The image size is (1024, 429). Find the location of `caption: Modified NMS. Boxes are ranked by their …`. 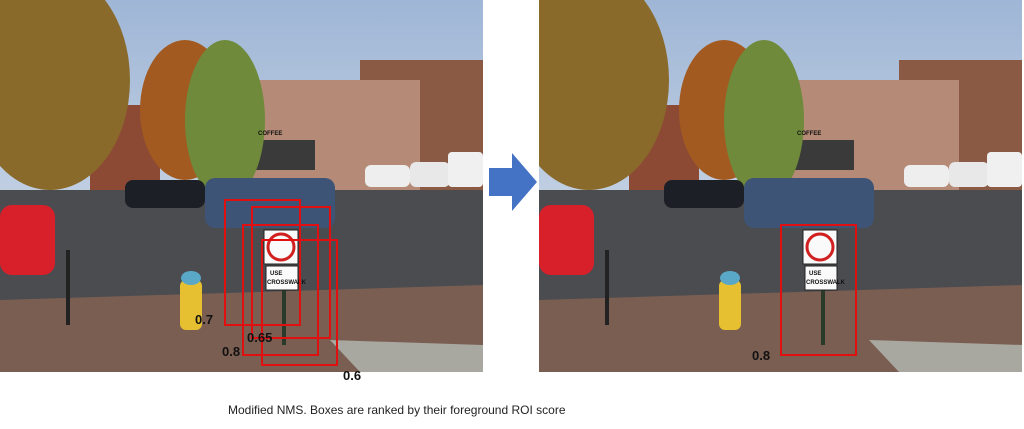

caption: Modified NMS. Boxes are ranked by their … is located at coordinates (397, 410).